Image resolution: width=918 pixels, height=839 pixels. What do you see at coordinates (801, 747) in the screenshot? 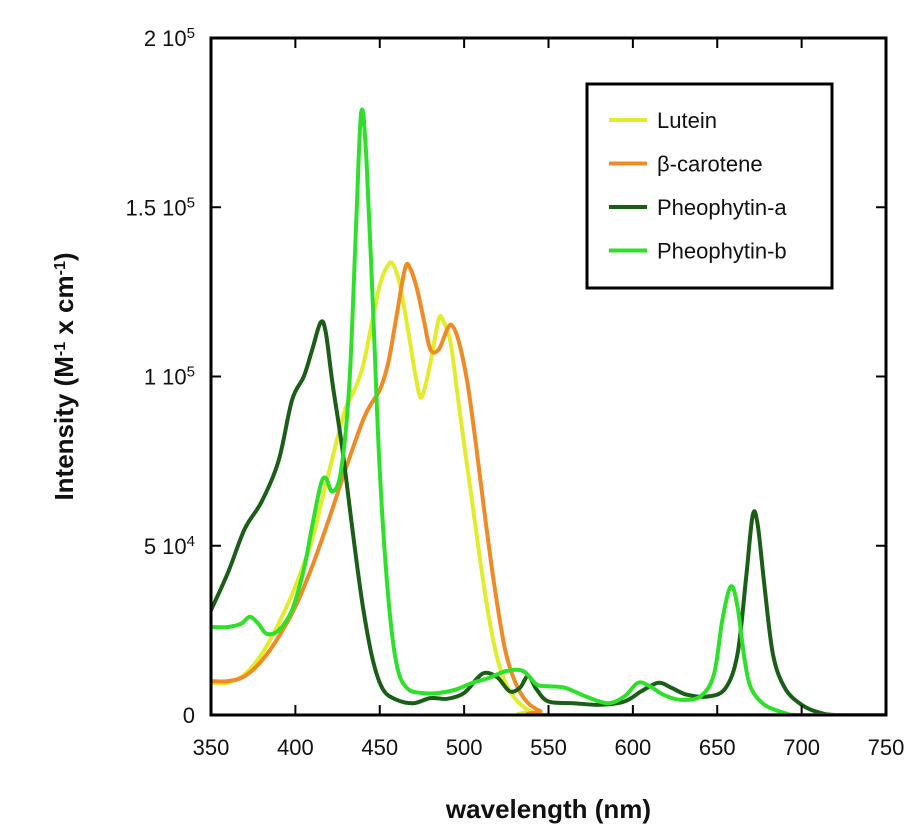
I see `x-tick-label: 700` at bounding box center [801, 747].